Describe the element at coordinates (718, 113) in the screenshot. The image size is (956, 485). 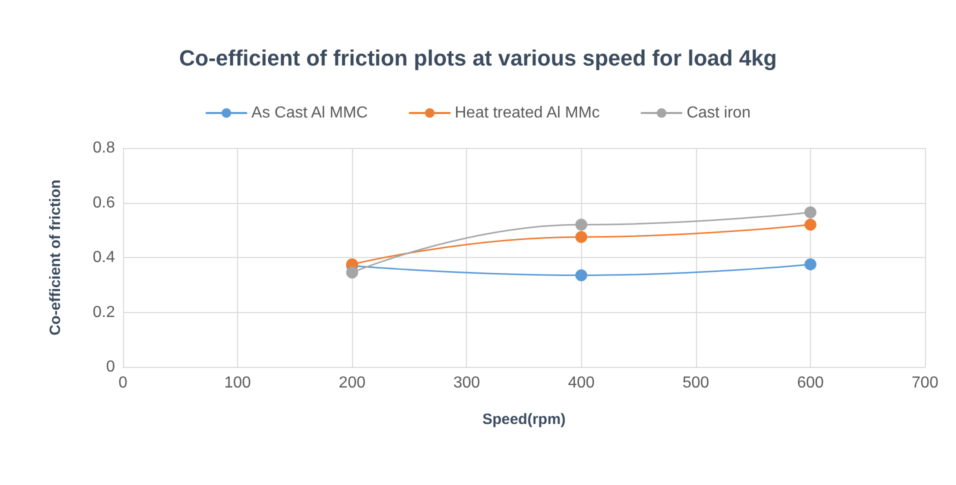
I see `legend-label: Cast iron` at that location.